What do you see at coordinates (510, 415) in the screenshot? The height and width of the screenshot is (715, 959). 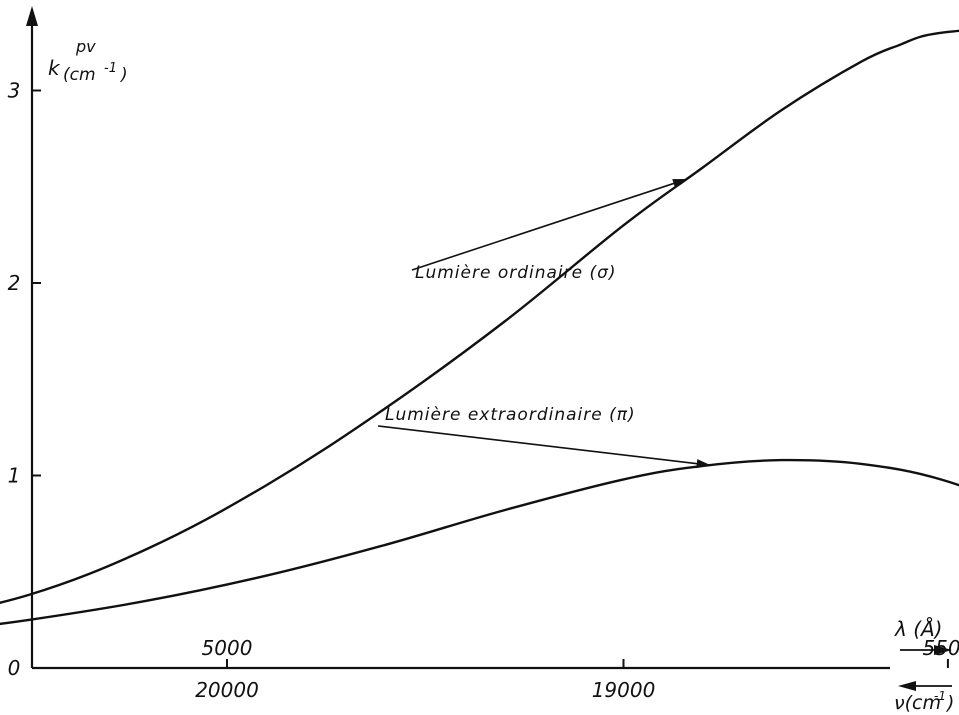 I see `annotation-label-1: Lumière extraordinaire (π)` at bounding box center [510, 415].